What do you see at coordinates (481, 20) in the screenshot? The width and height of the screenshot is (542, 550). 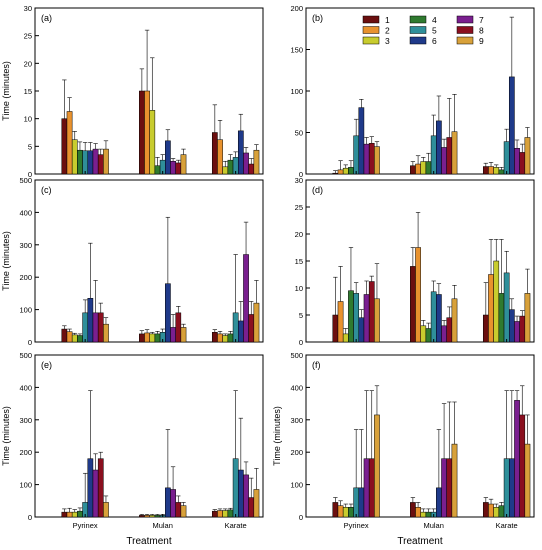 I see `legend-label: 7` at bounding box center [481, 20].